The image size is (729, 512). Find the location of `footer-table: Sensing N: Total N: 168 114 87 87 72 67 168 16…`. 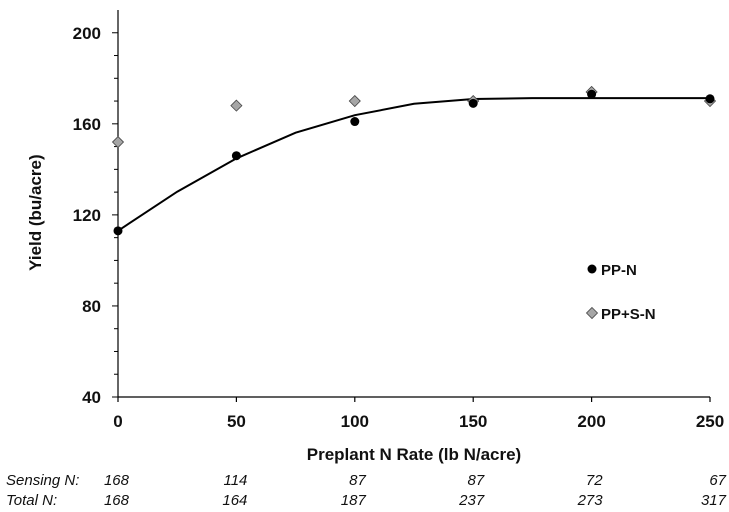

footer-table: Sensing N: Total N: 168 114 87 87 72 67 168 16… is located at coordinates (366, 490).